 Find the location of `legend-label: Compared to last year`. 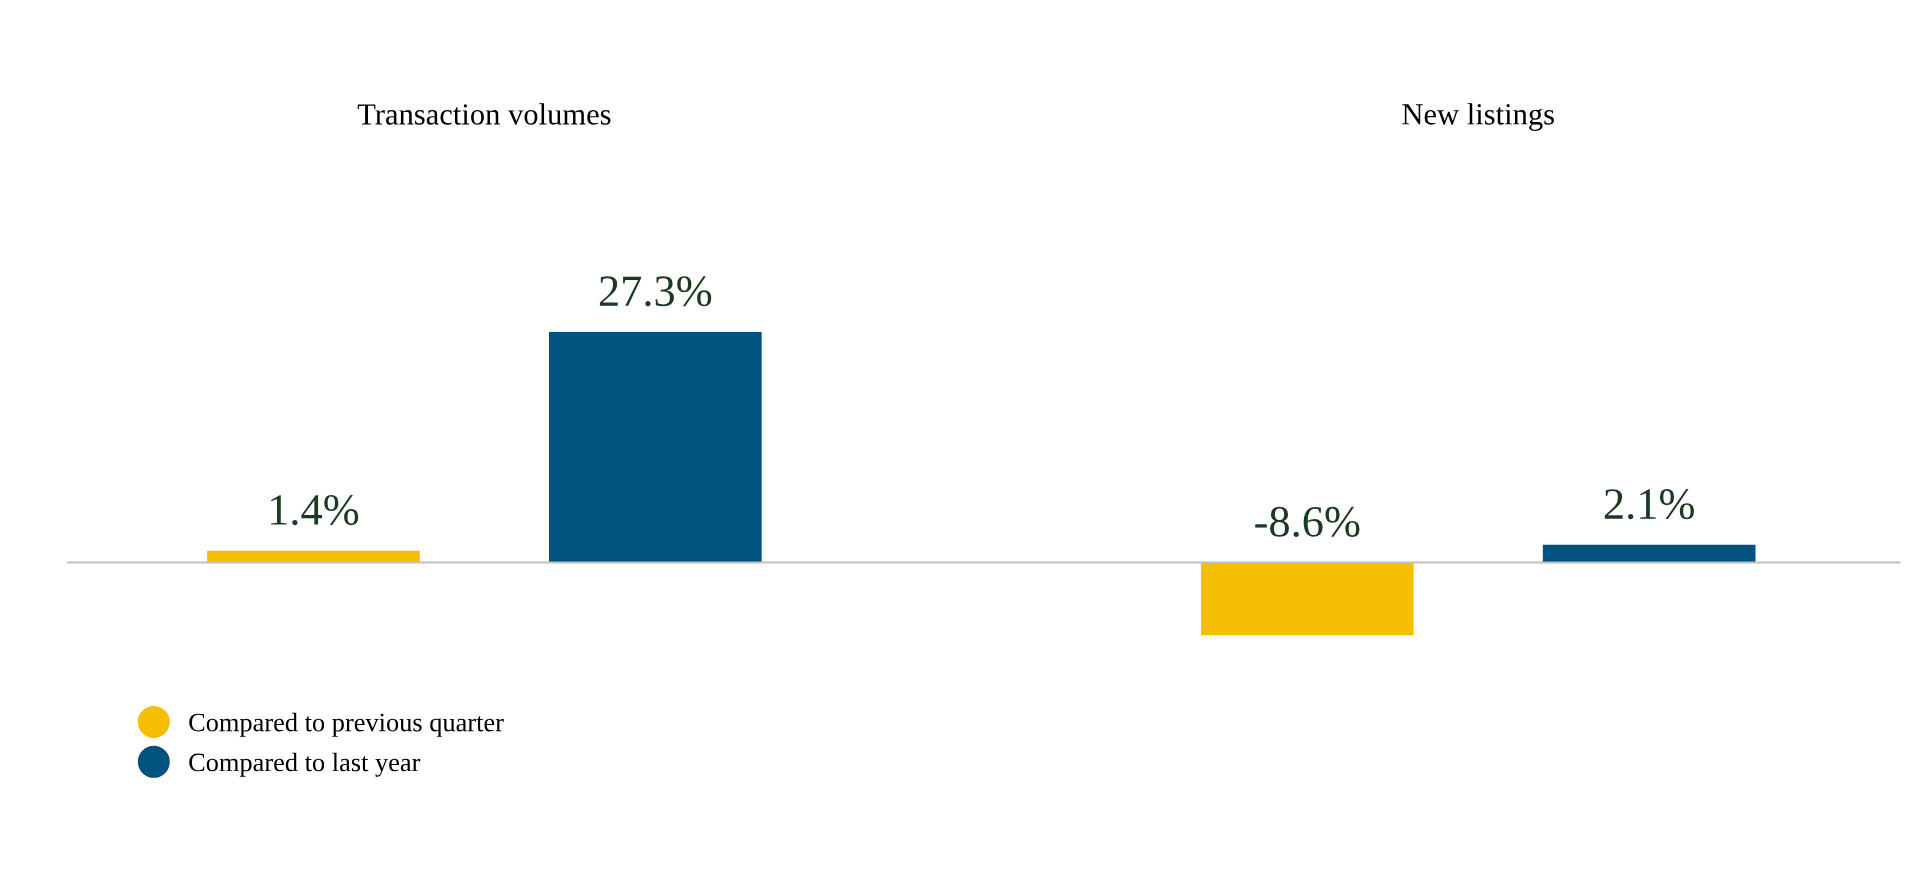

legend-label: Compared to last year is located at coordinates (305, 764).